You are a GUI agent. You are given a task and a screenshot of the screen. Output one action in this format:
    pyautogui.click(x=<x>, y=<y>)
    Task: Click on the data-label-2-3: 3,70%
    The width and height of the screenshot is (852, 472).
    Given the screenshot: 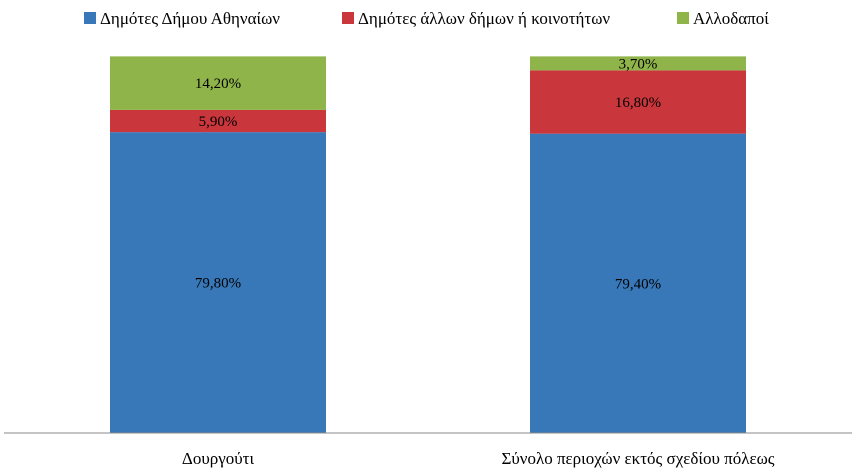 What is the action you would take?
    pyautogui.click(x=638, y=64)
    